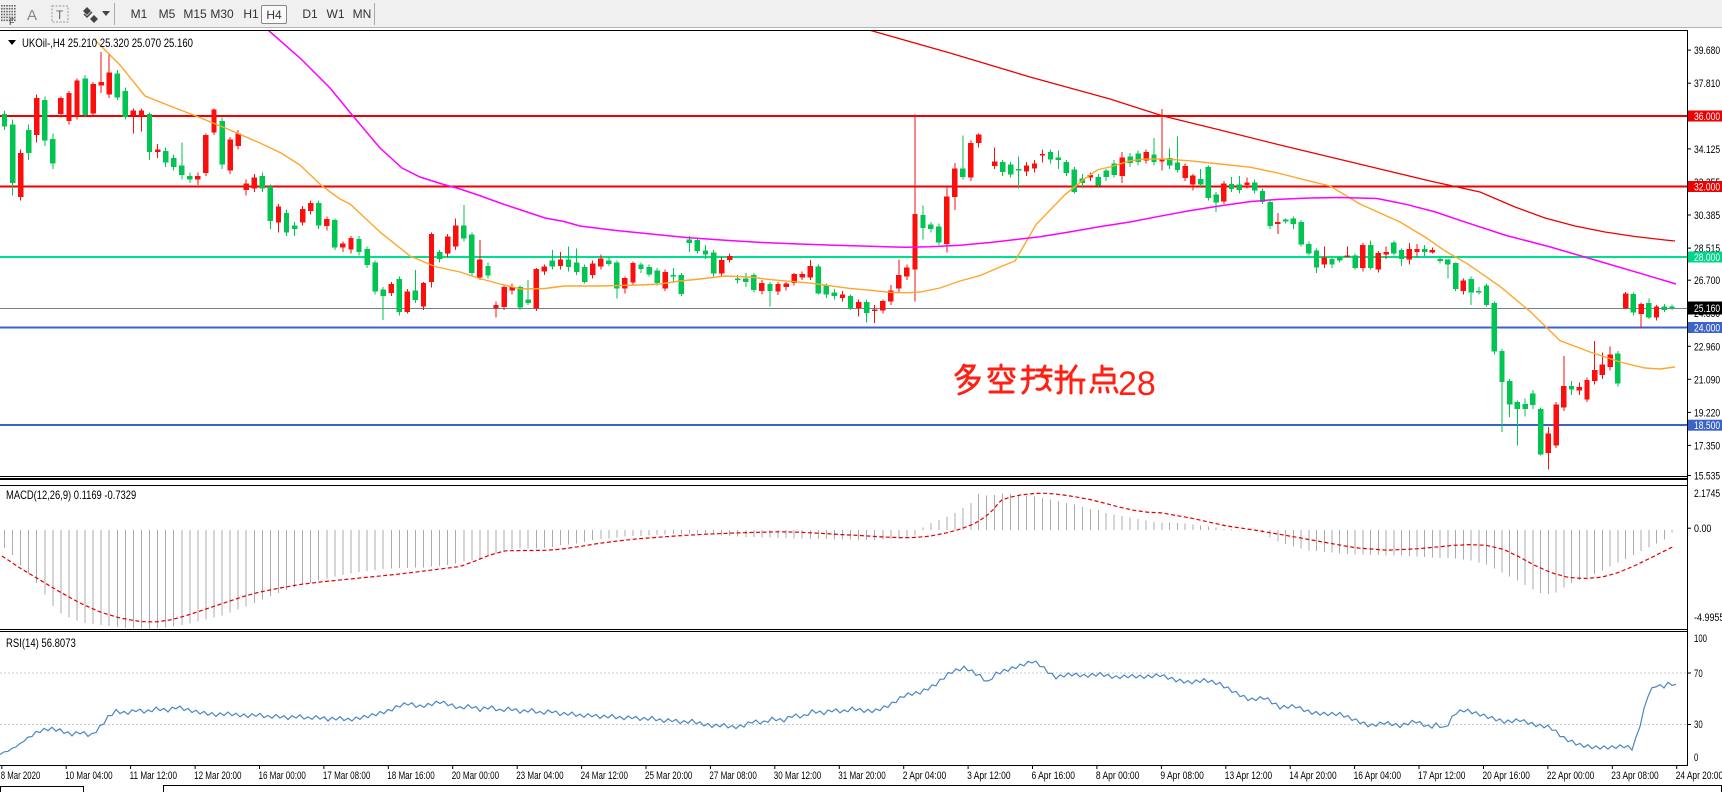 The width and height of the screenshot is (1722, 792). I want to click on svg-text: 24.000, so click(1707, 329).